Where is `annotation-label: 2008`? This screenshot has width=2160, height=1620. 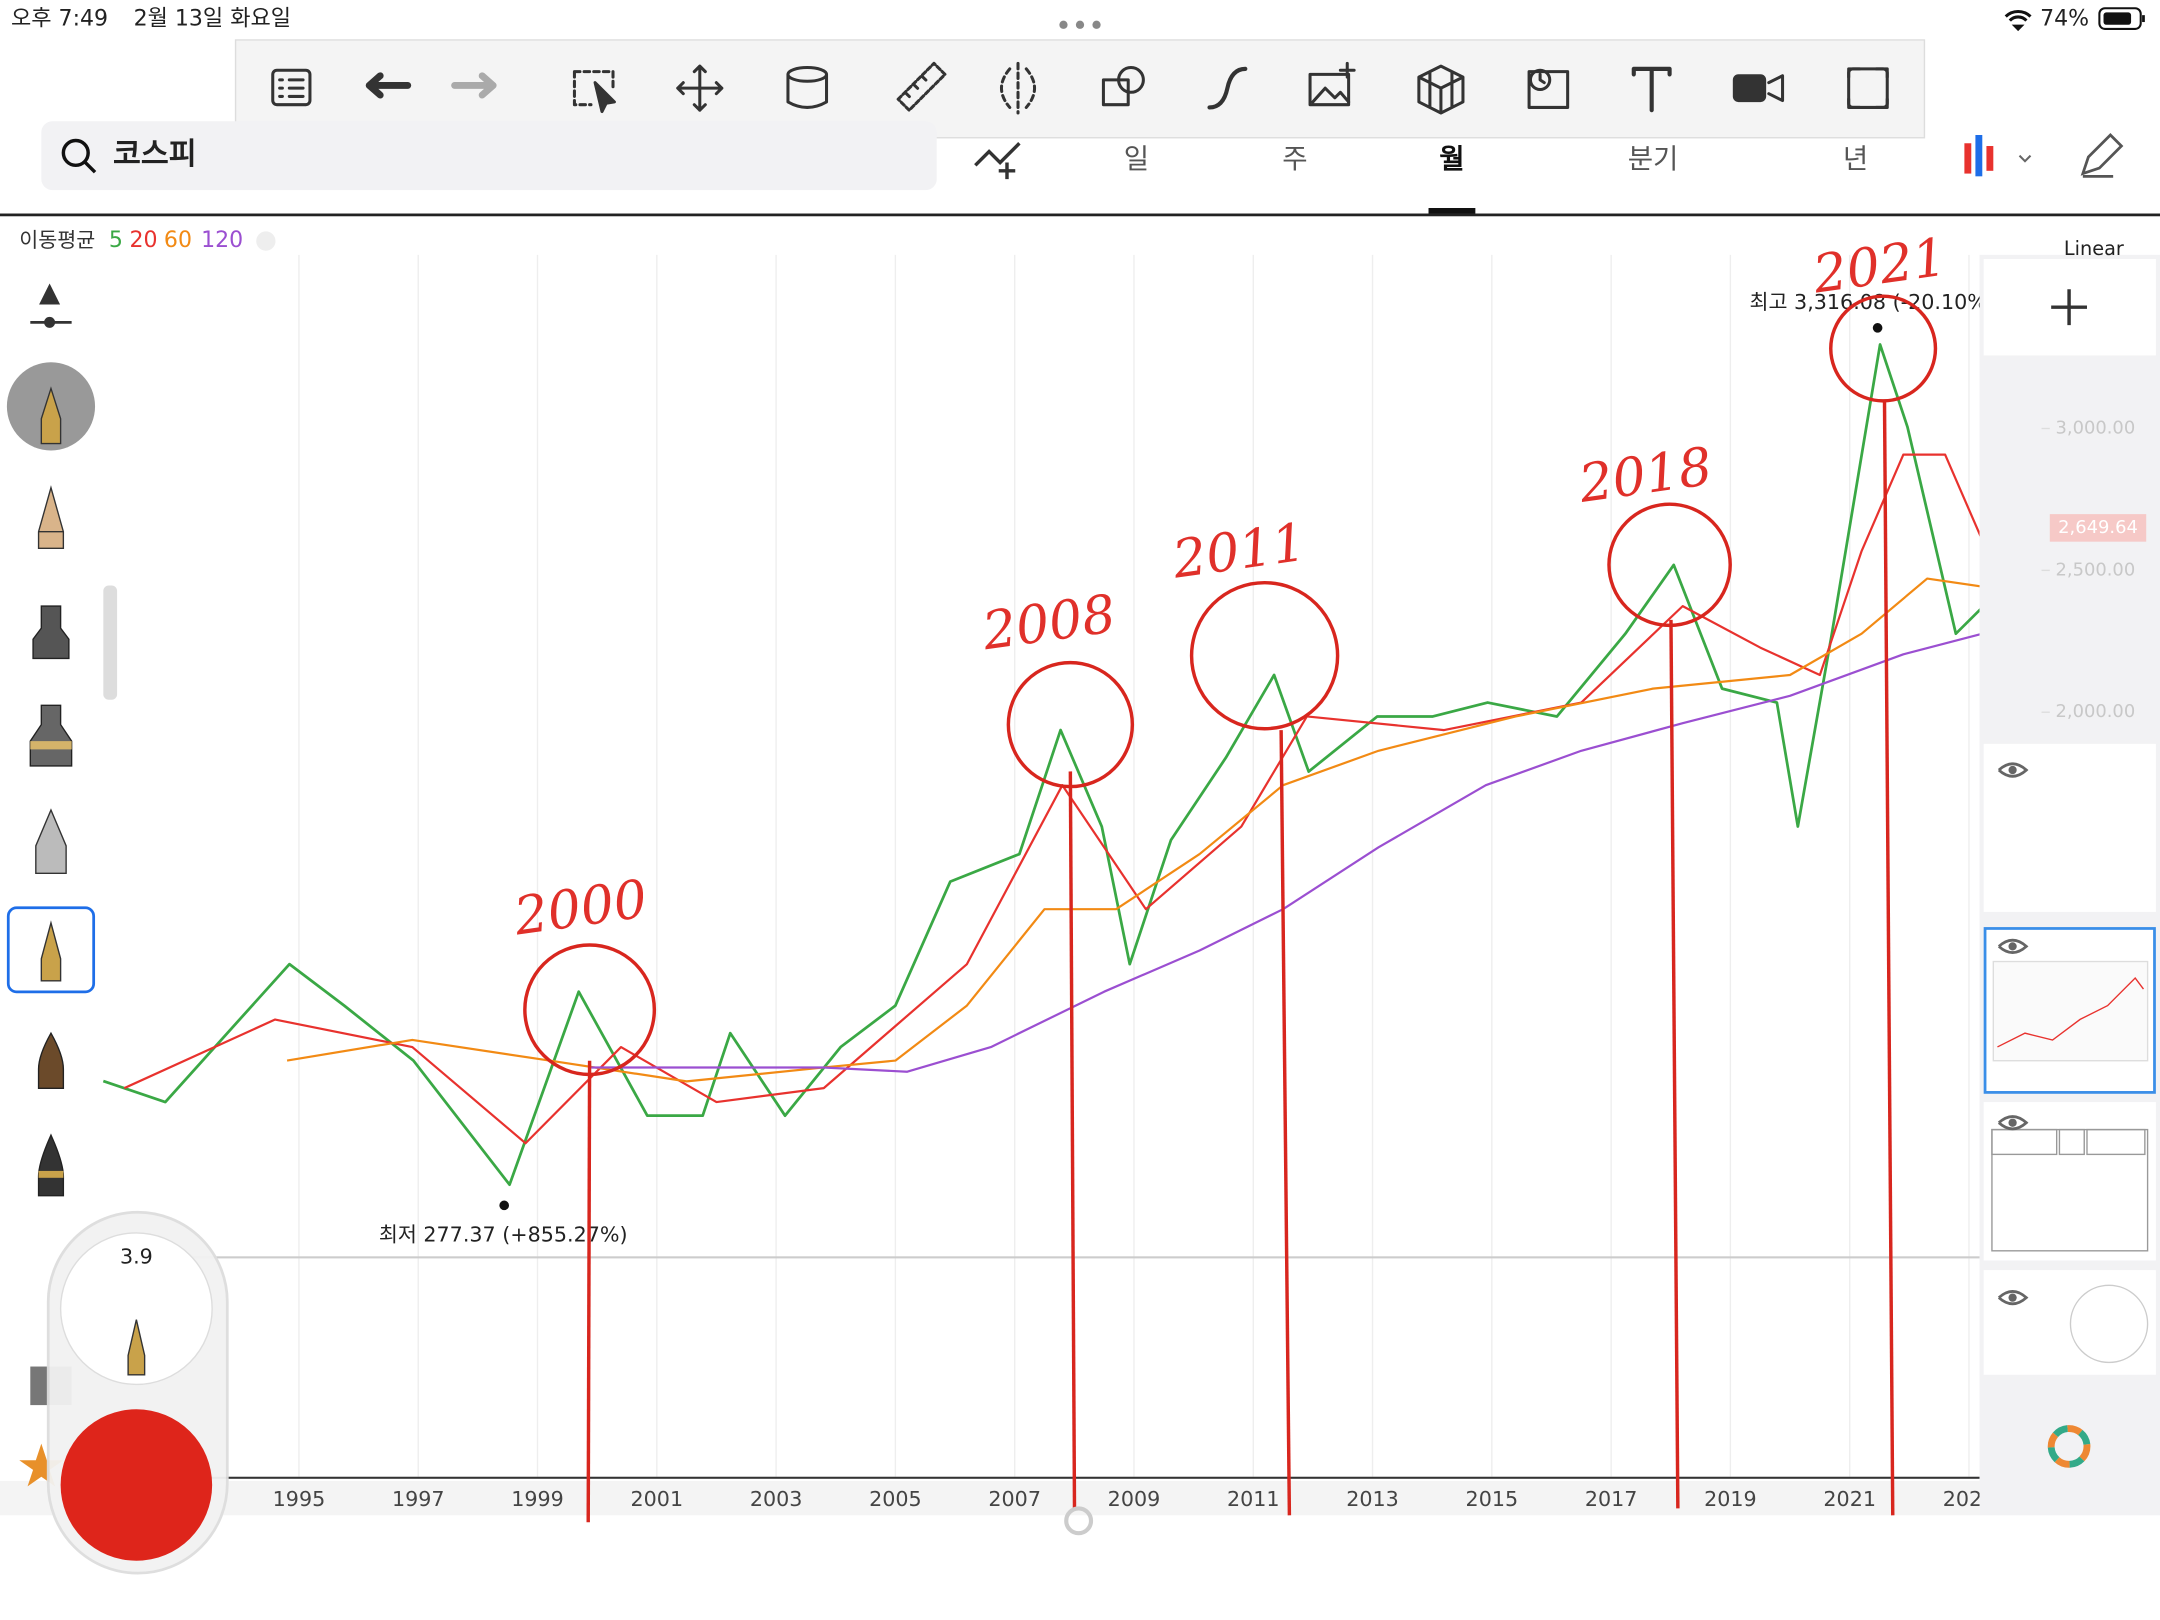
annotation-label: 2008 is located at coordinates (1048, 622).